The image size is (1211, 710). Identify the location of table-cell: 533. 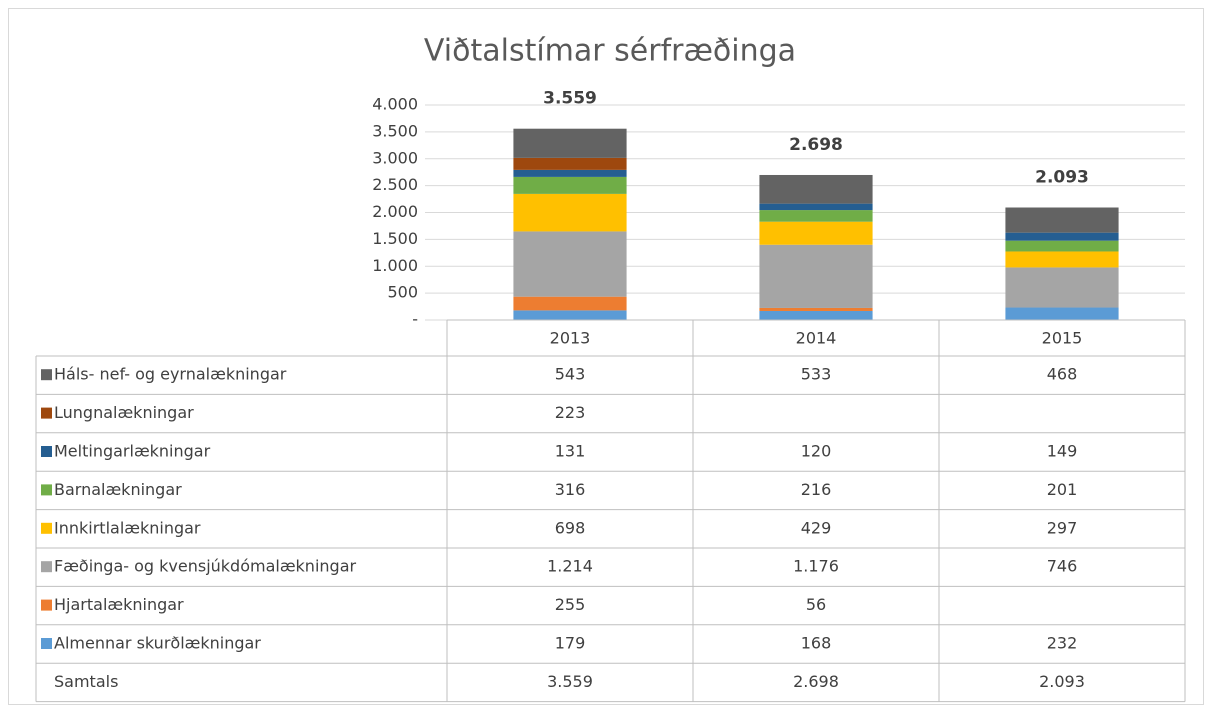
(816, 374).